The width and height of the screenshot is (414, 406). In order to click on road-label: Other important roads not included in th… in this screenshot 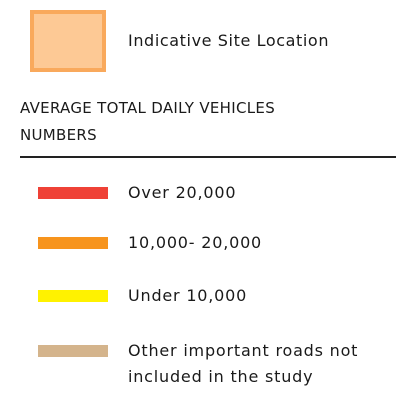, I will do `click(243, 363)`.